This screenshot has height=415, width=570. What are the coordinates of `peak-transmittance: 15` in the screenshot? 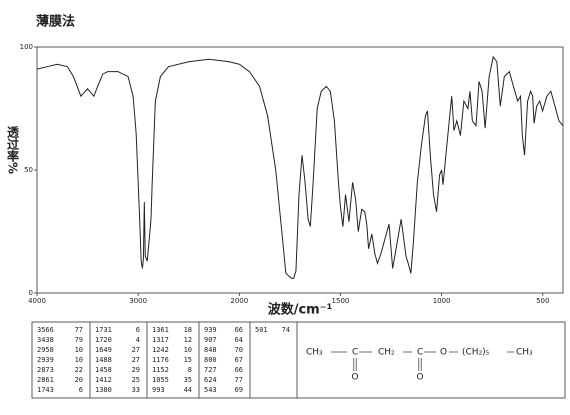 It's located at (188, 360).